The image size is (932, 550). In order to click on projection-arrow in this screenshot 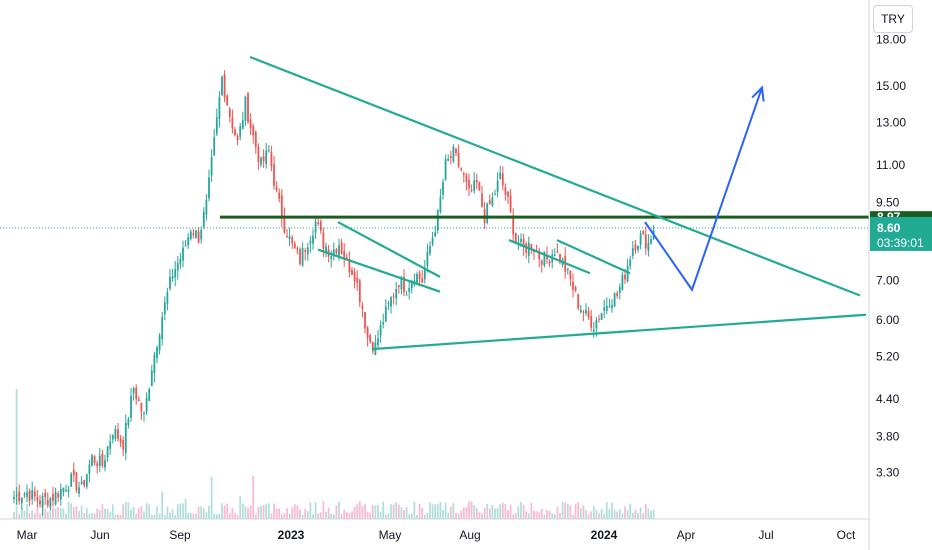, I will do `click(704, 188)`.